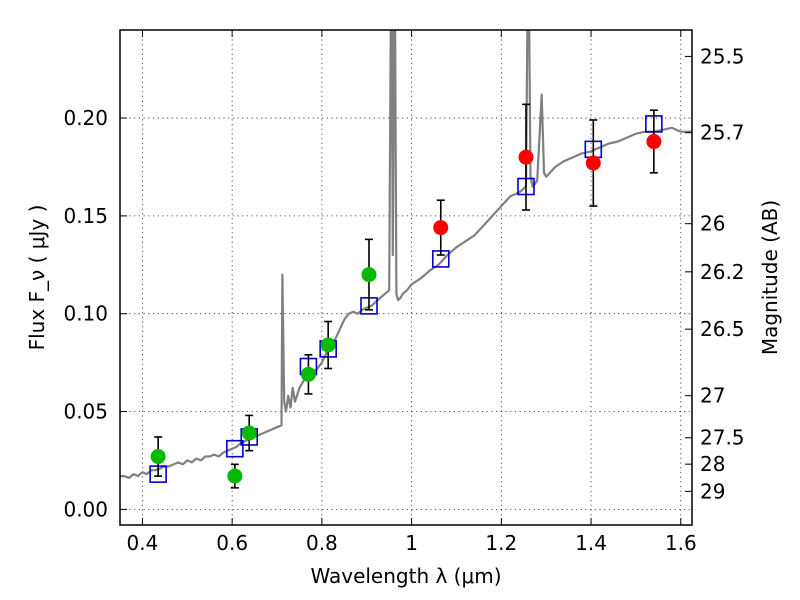 This screenshot has width=800, height=600. Describe the element at coordinates (411, 543) in the screenshot. I see `x-tick-label: 1` at that location.